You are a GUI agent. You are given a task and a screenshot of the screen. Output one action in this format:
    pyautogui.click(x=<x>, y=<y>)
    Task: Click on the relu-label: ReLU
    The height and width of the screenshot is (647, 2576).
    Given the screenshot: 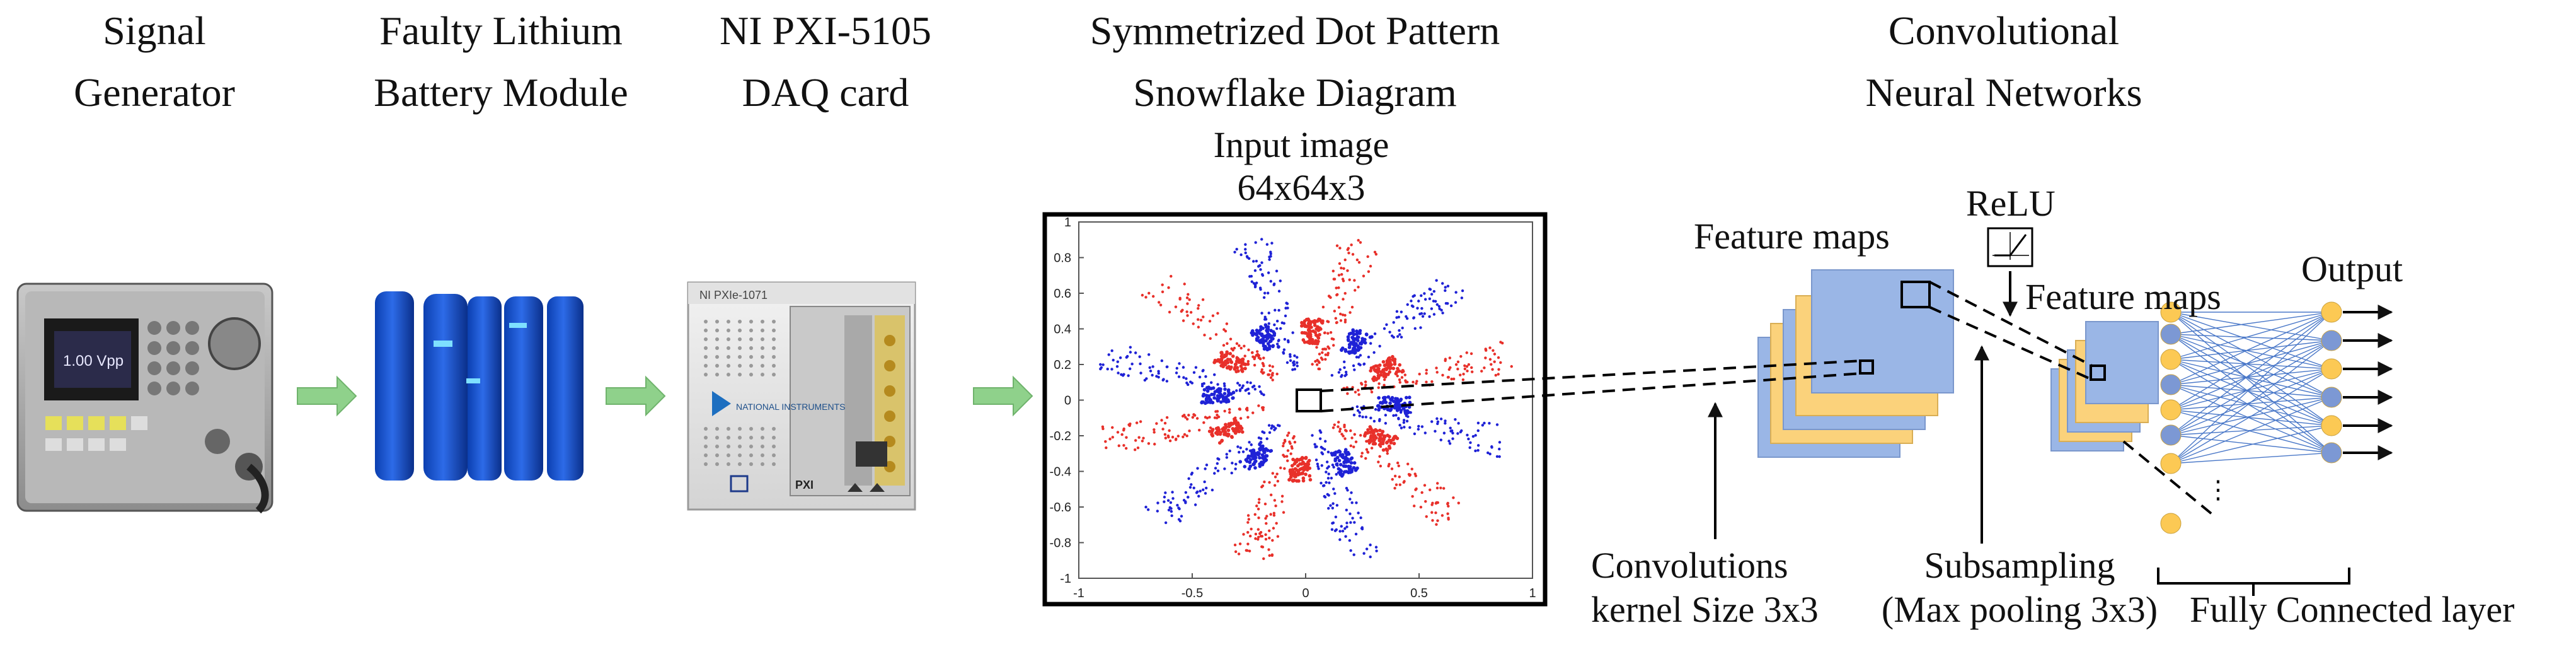 What is the action you would take?
    pyautogui.click(x=2011, y=203)
    